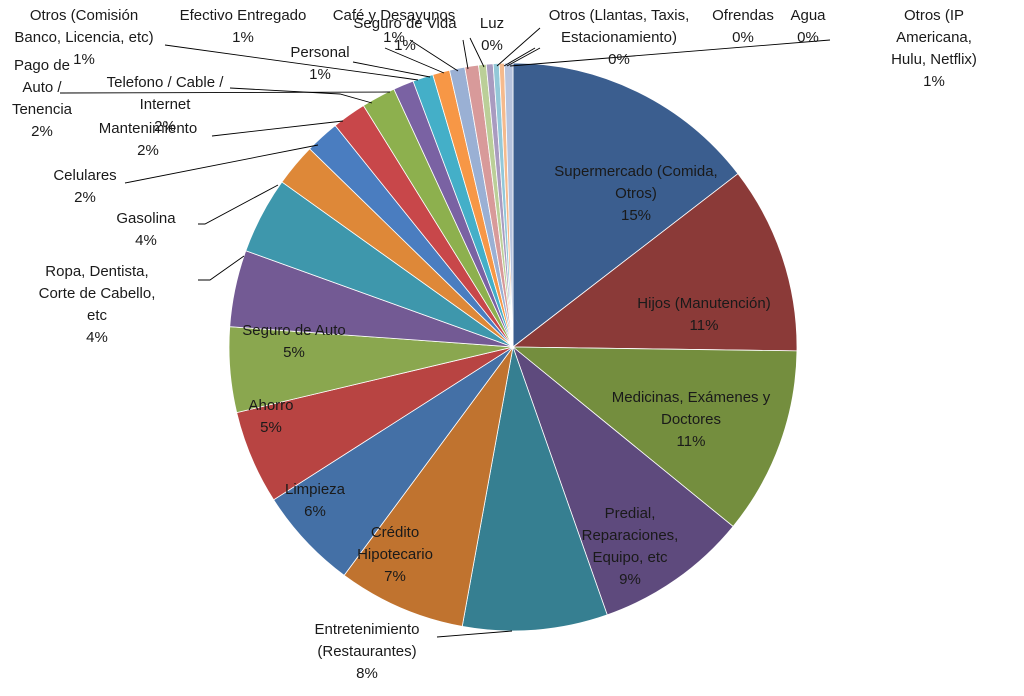  What do you see at coordinates (395, 576) in the screenshot?
I see `slice-percent: 7%` at bounding box center [395, 576].